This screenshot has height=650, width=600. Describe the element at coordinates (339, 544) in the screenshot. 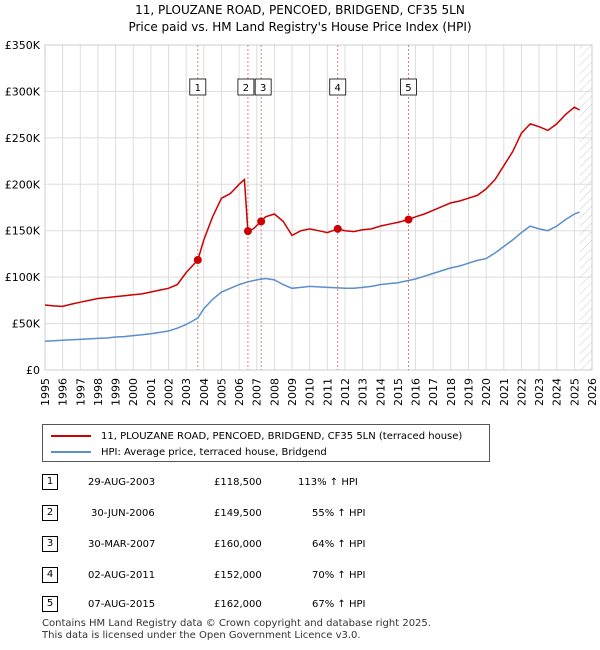

I see `sale-hpi: 64% ↑ HPI` at that location.